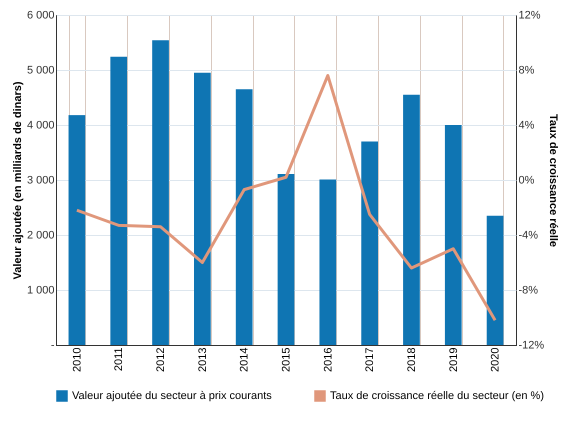 The width and height of the screenshot is (572, 448). Describe the element at coordinates (496, 360) in the screenshot. I see `x-tick-label: 2020` at that location.